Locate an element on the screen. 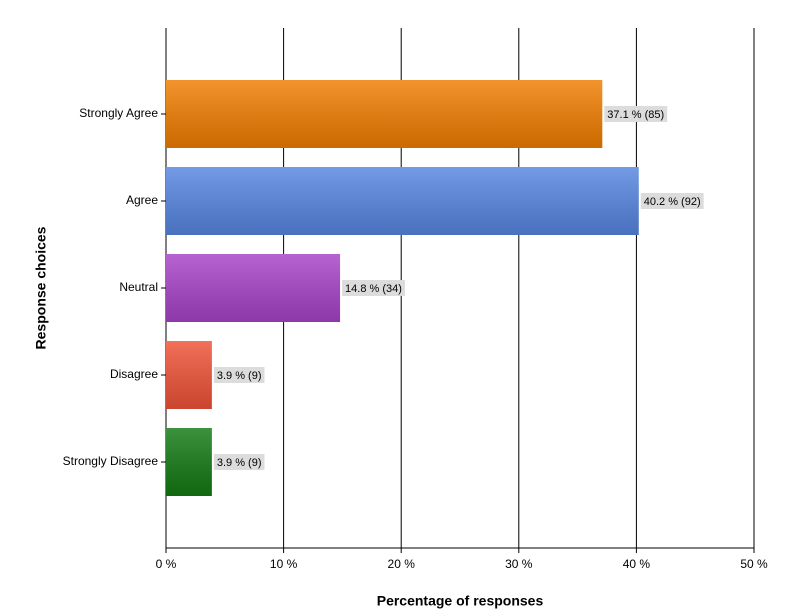 This screenshot has width=800, height=615. value-label: 14.8 % (34) is located at coordinates (373, 289).